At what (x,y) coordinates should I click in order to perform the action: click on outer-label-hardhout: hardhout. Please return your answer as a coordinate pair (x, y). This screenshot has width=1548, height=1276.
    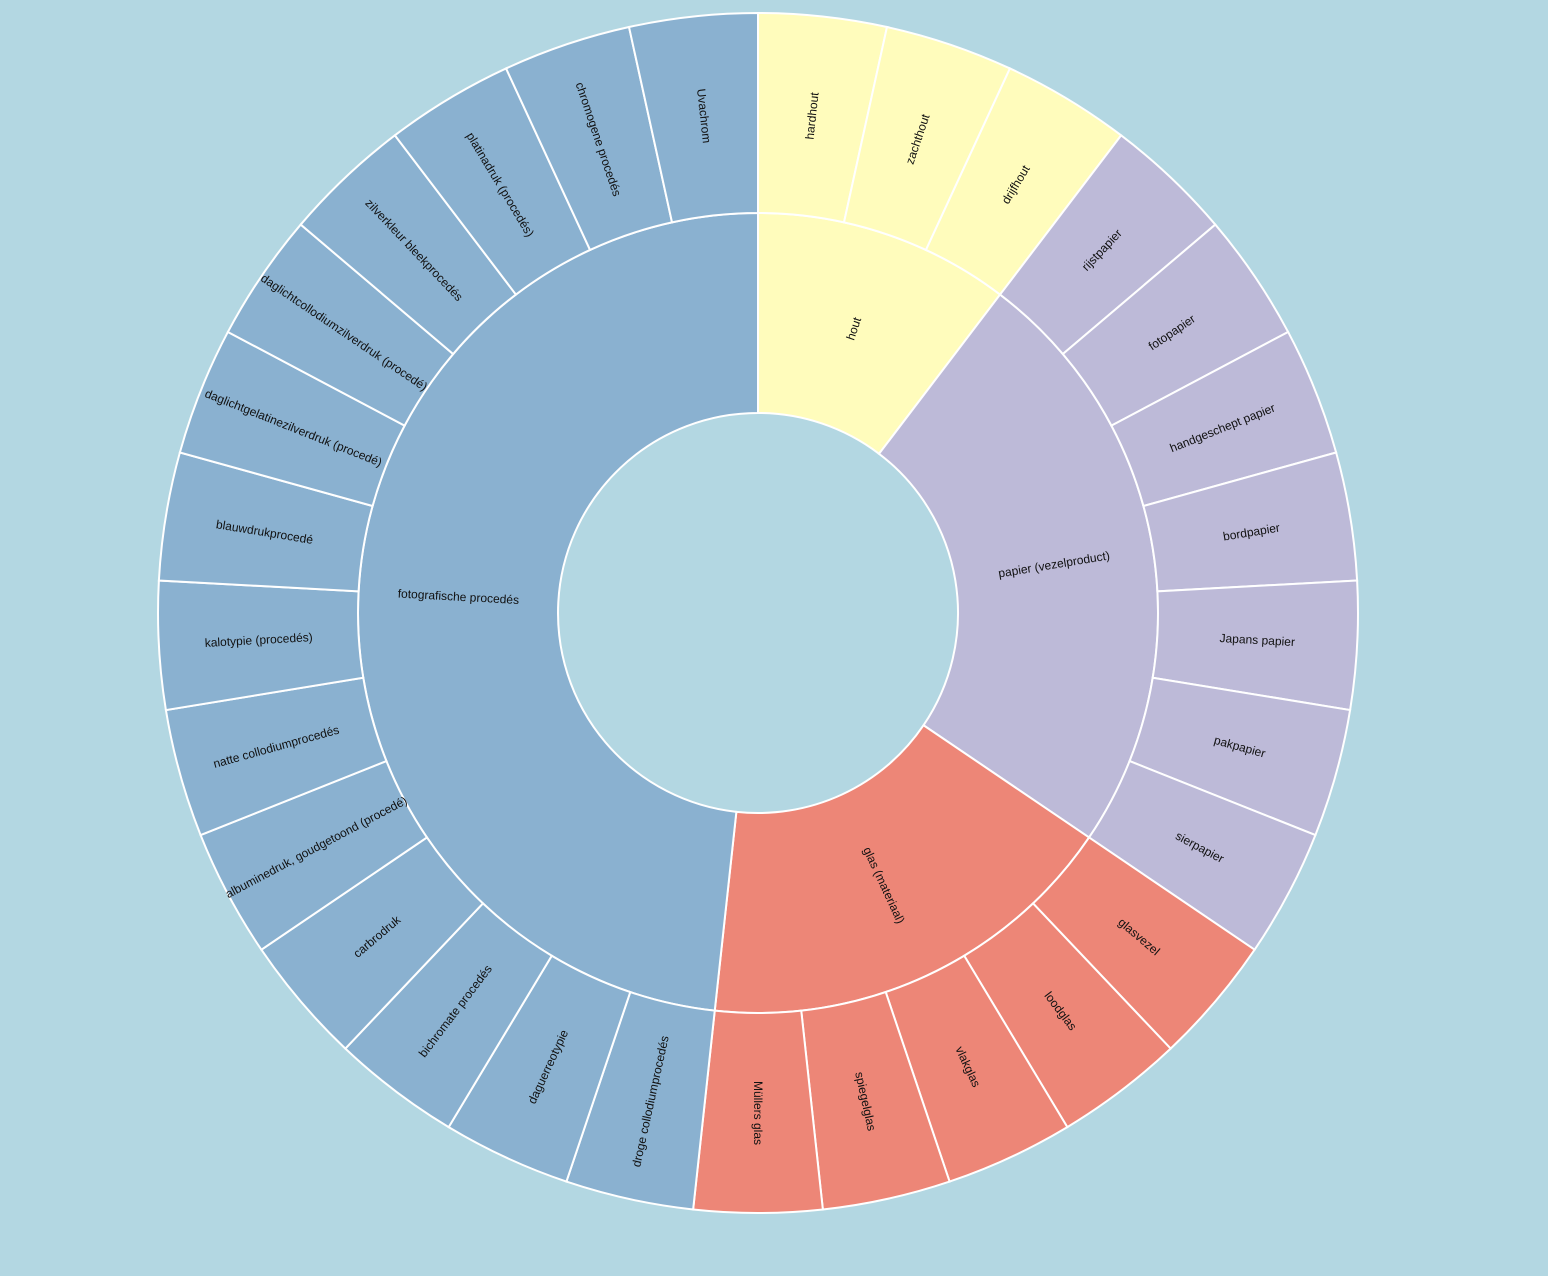
    Looking at the image, I should click on (812, 115).